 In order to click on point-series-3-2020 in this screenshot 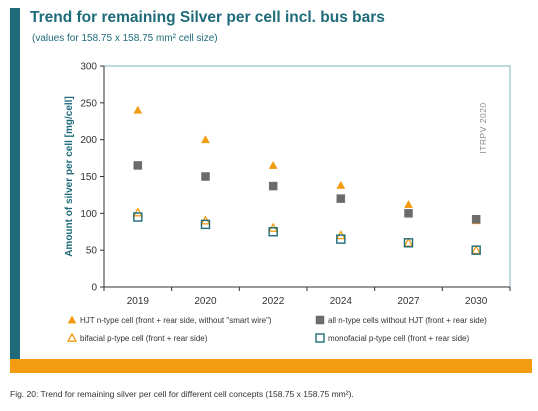, I will do `click(205, 224)`.